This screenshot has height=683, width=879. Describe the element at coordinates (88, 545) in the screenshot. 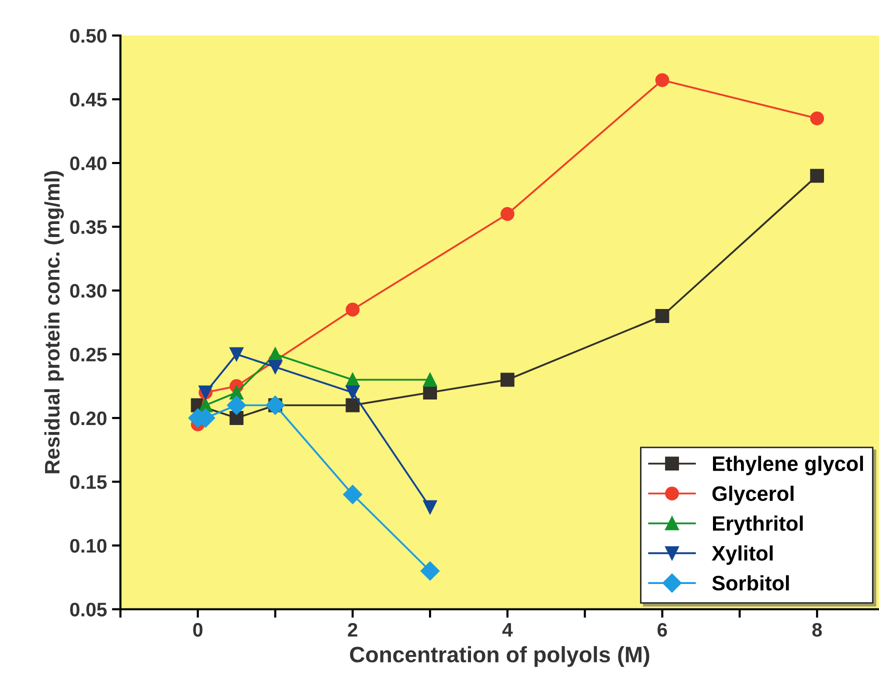

I see `y-tick-label: 0.10` at that location.